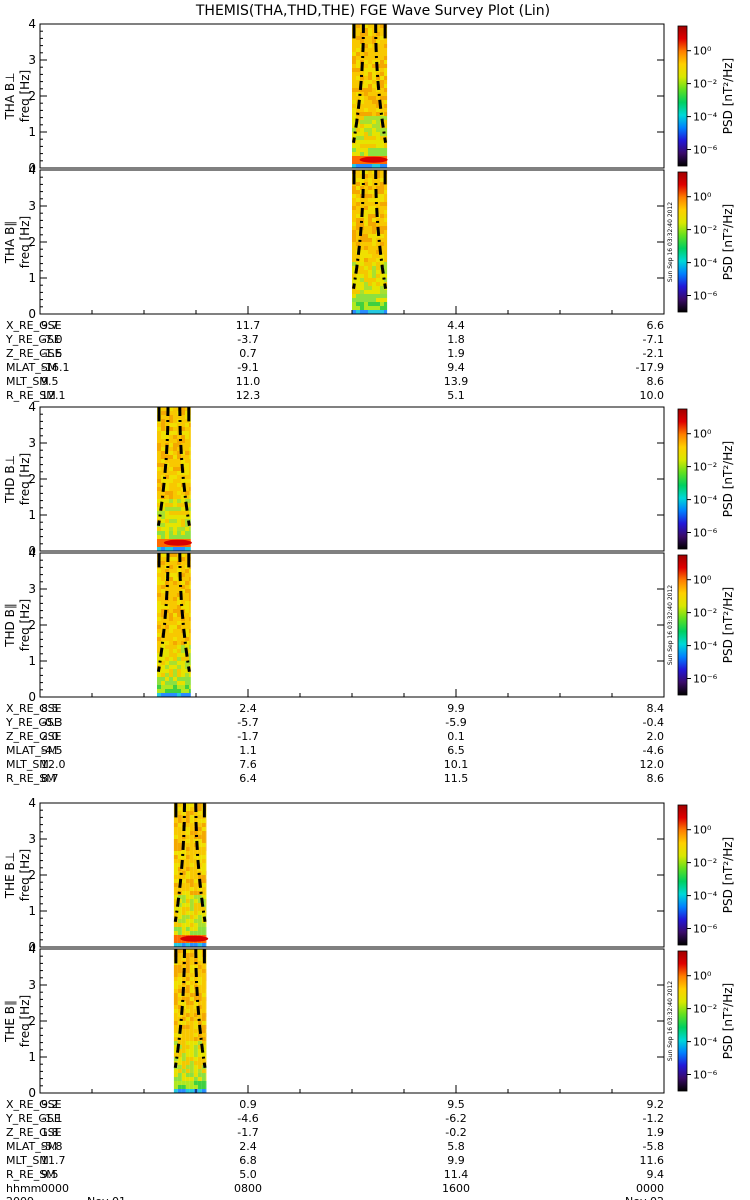  What do you see at coordinates (456, 1174) in the screenshot?
I see `ephemeris-value: 11.4` at bounding box center [456, 1174].